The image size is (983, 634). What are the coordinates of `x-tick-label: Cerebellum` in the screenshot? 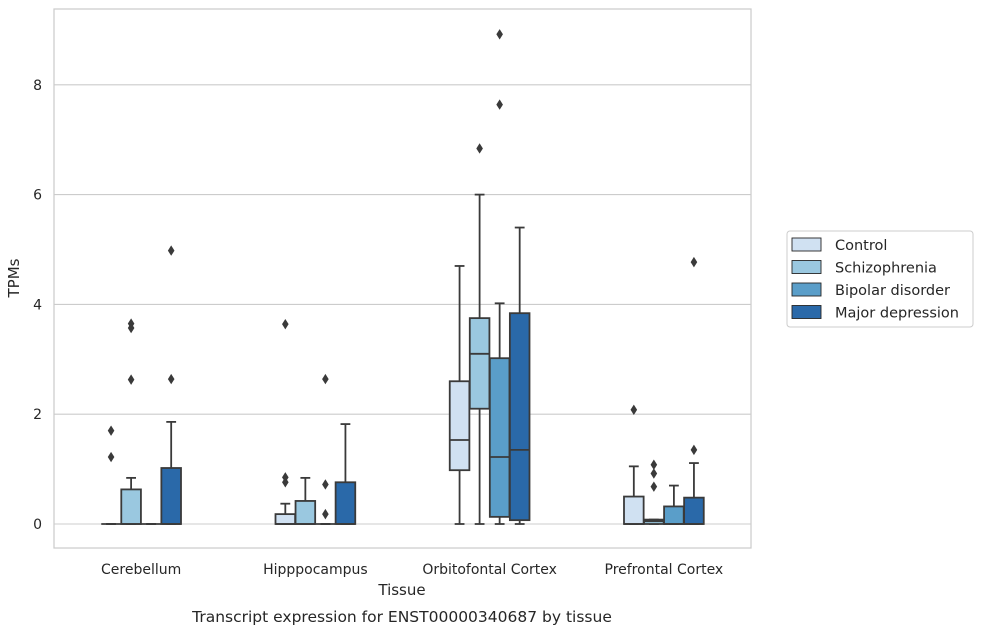 It's located at (141, 570).